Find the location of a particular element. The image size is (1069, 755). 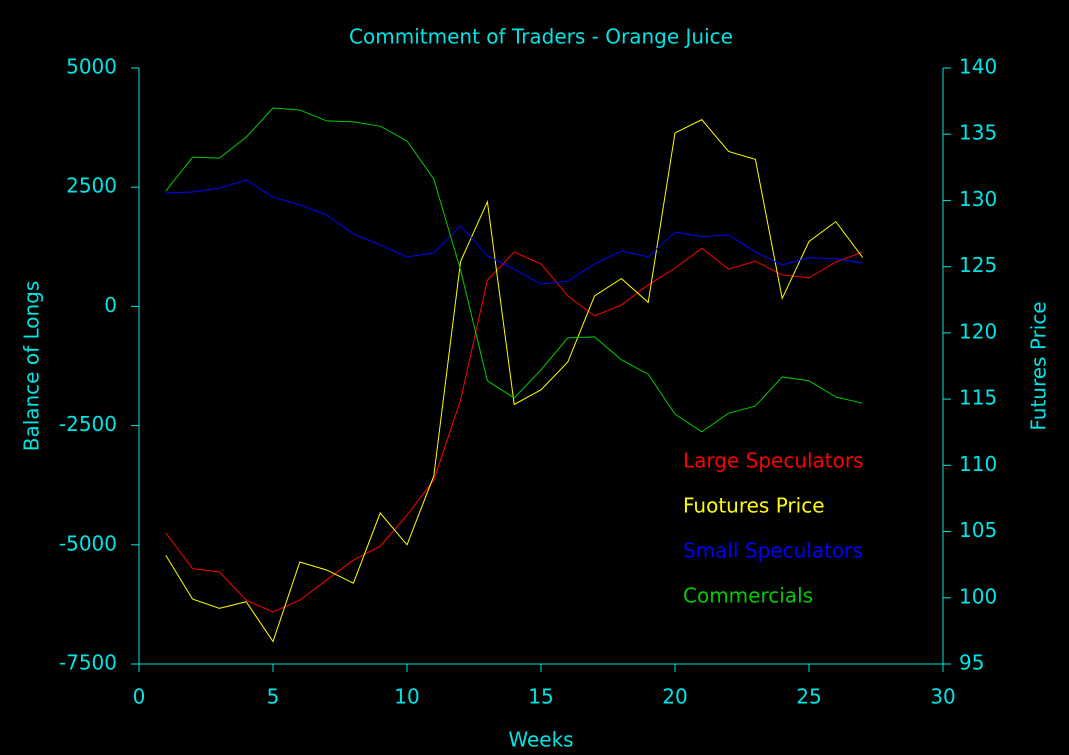

x-axis-label: Weeks is located at coordinates (540, 740).